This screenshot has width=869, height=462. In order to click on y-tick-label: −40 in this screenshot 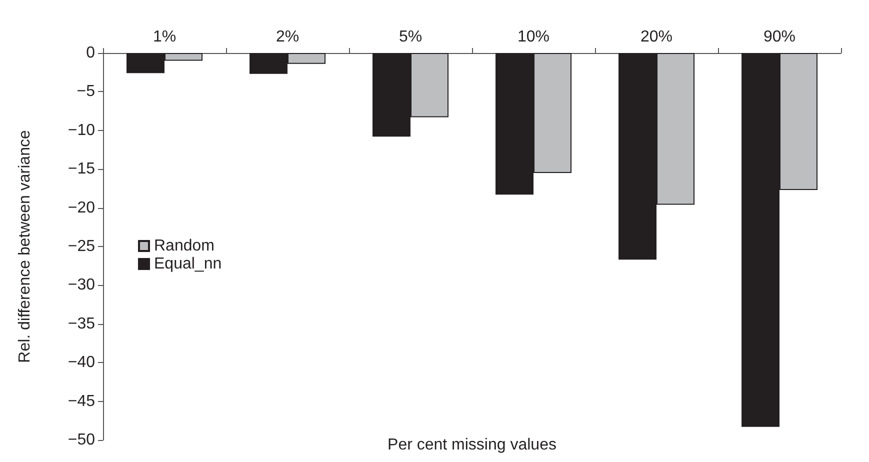, I will do `click(82, 363)`.